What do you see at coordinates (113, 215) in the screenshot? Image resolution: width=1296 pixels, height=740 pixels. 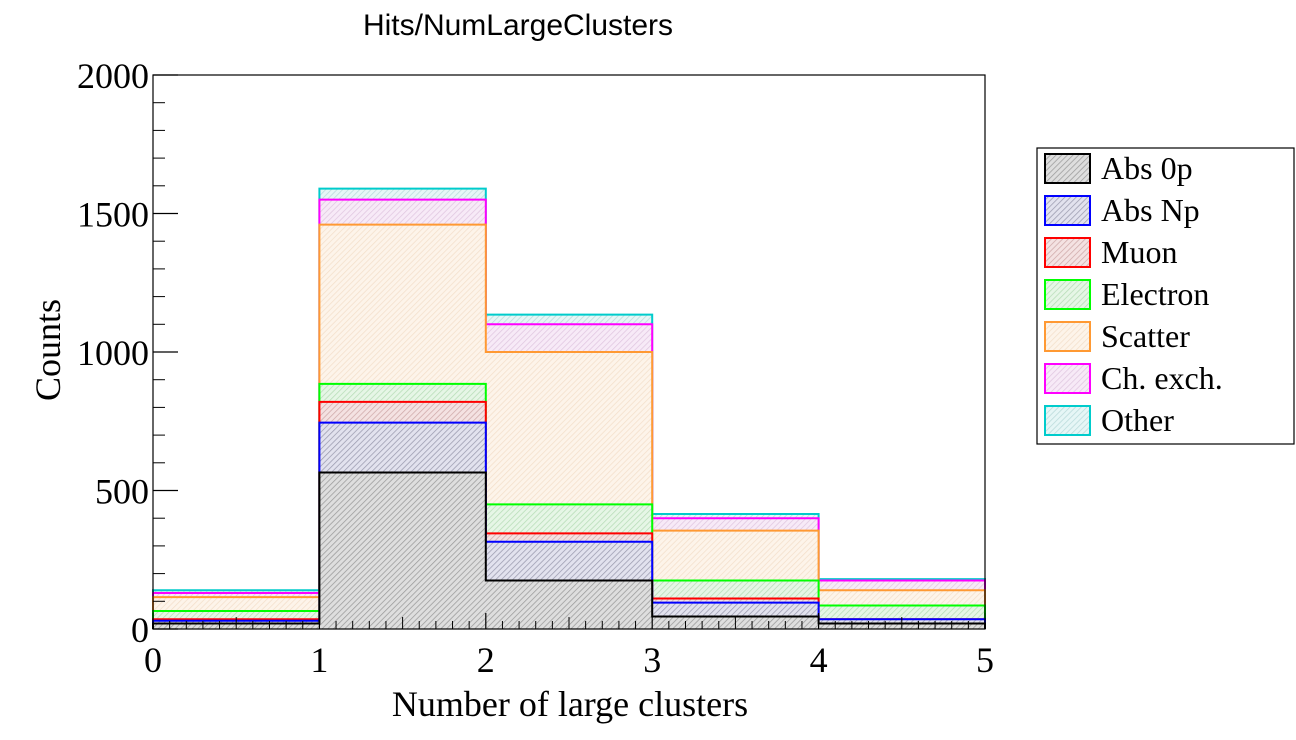 I see `y-tick-label: 1500` at bounding box center [113, 215].